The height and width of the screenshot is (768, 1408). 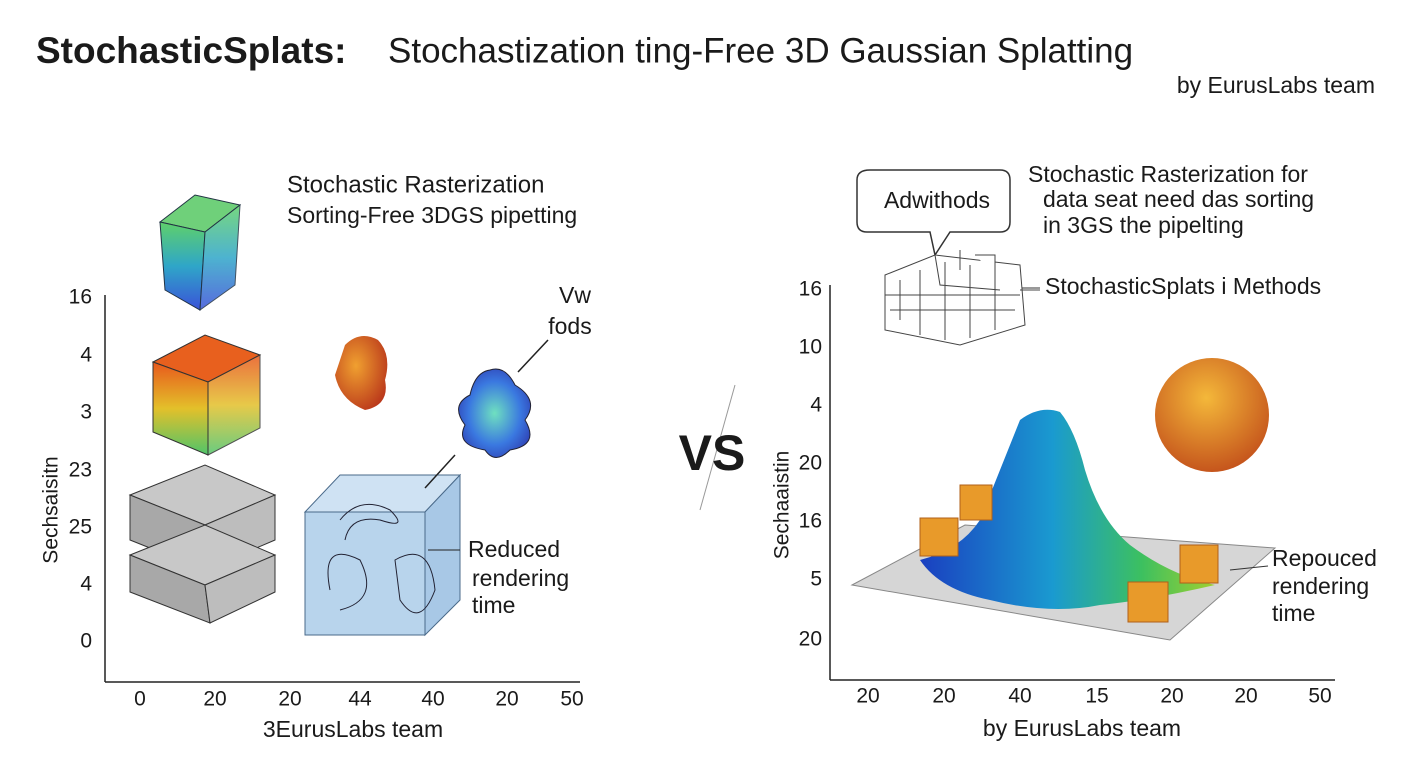 I want to click on annotation: Repouced, so click(x=1324, y=558).